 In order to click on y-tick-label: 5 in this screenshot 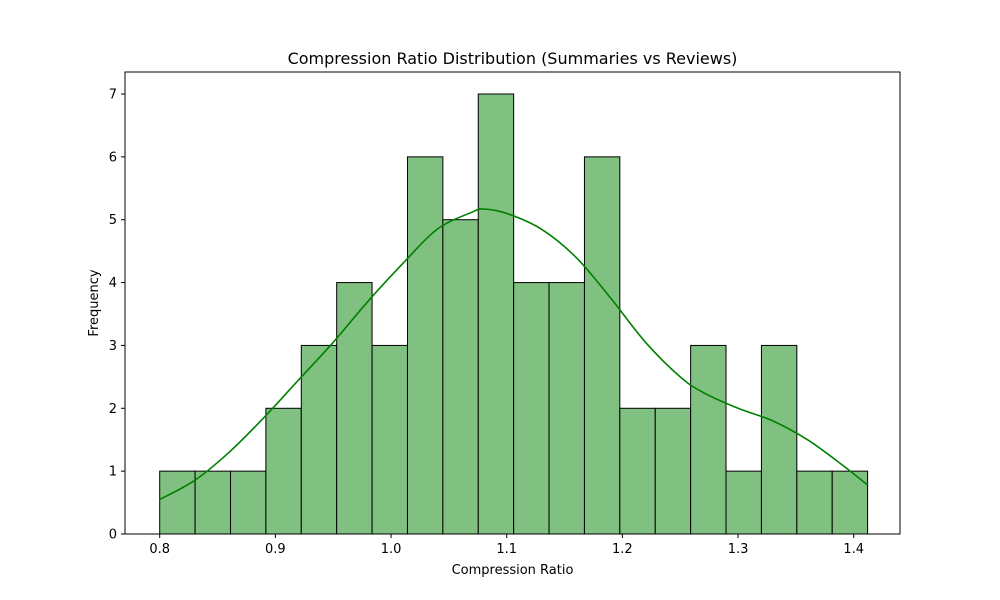, I will do `click(113, 220)`.